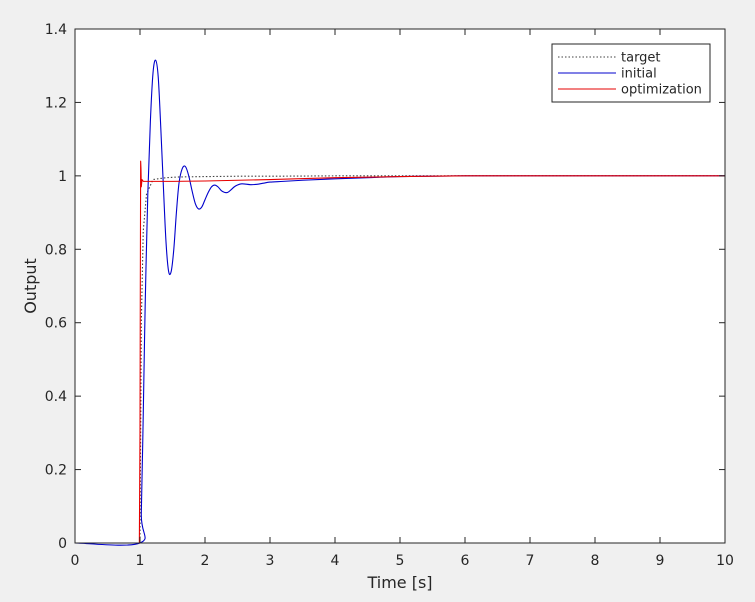 Image resolution: width=755 pixels, height=602 pixels. Describe the element at coordinates (56, 103) in the screenshot. I see `y-tick-label: 1.2` at that location.